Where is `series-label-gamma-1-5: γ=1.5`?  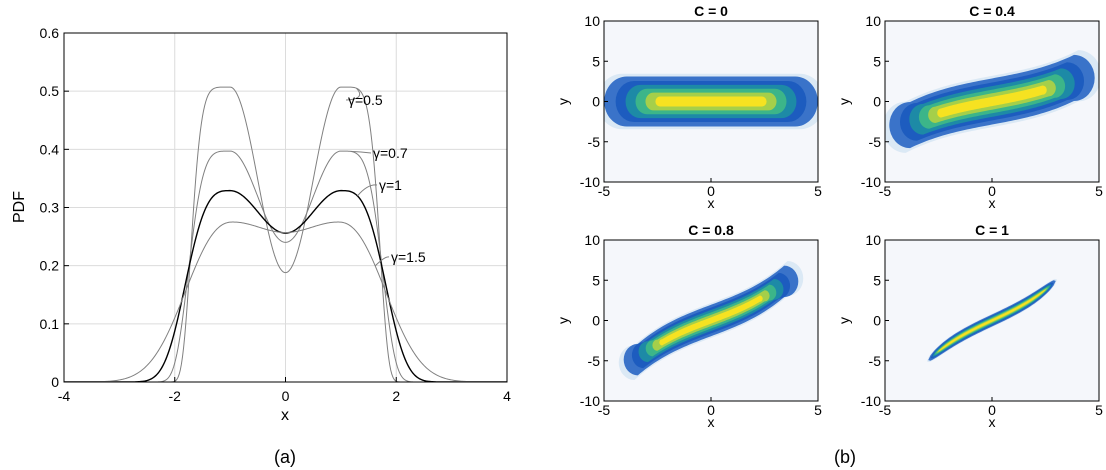 series-label-gamma-1-5: γ=1.5 is located at coordinates (408, 257).